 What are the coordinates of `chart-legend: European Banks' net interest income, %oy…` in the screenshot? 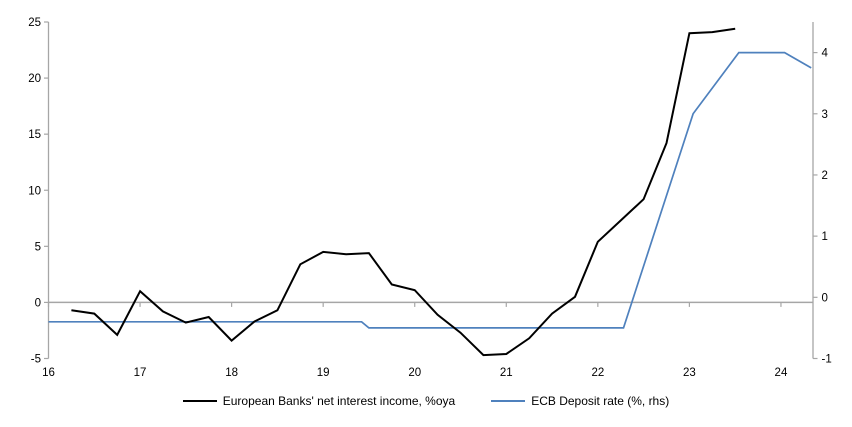 It's located at (426, 401).